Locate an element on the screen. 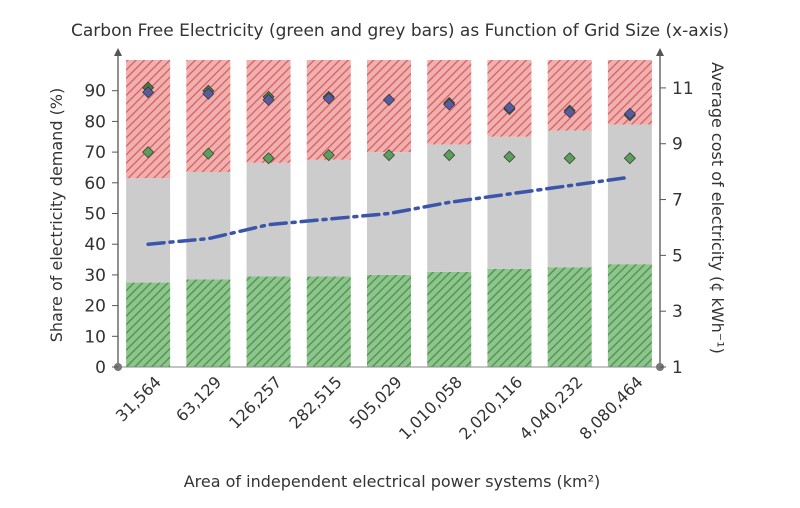 The height and width of the screenshot is (508, 800). y-tick-label: 80 is located at coordinates (95, 122).